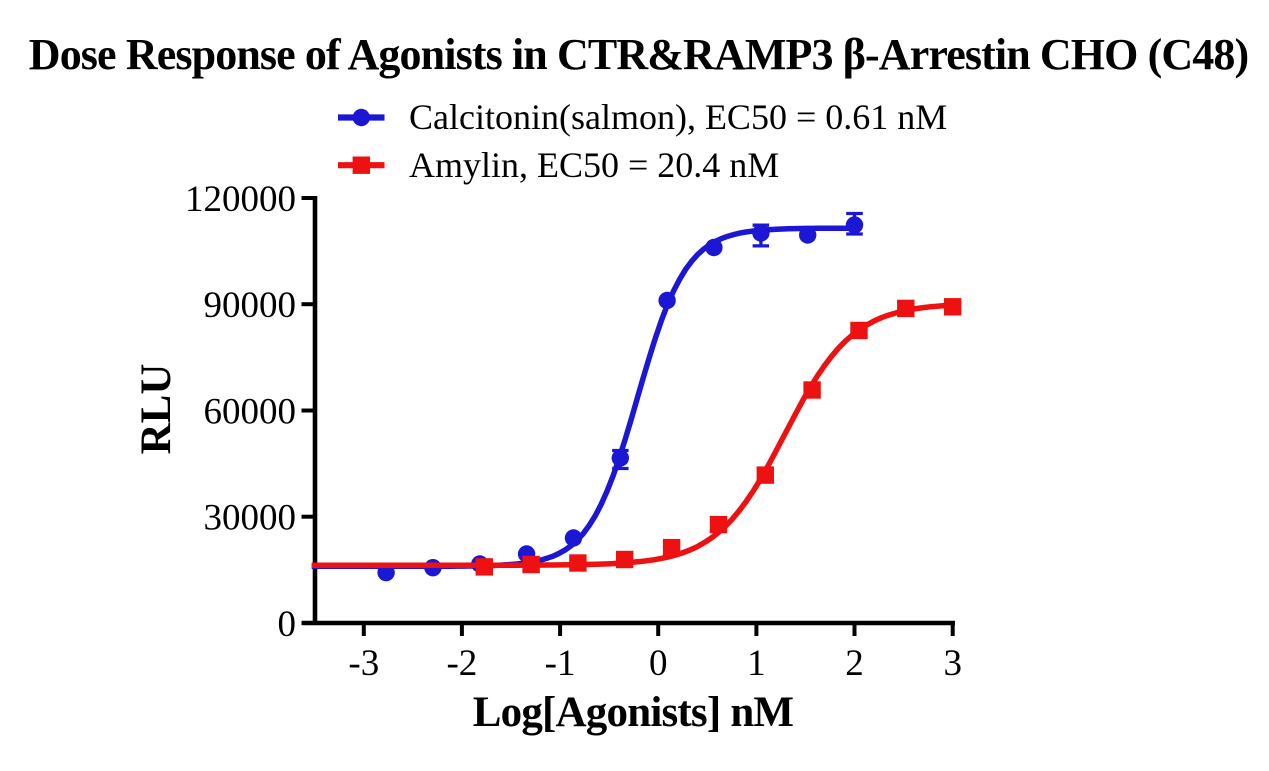 This screenshot has height=771, width=1269. Describe the element at coordinates (240, 199) in the screenshot. I see `svg-text: 120000` at that location.